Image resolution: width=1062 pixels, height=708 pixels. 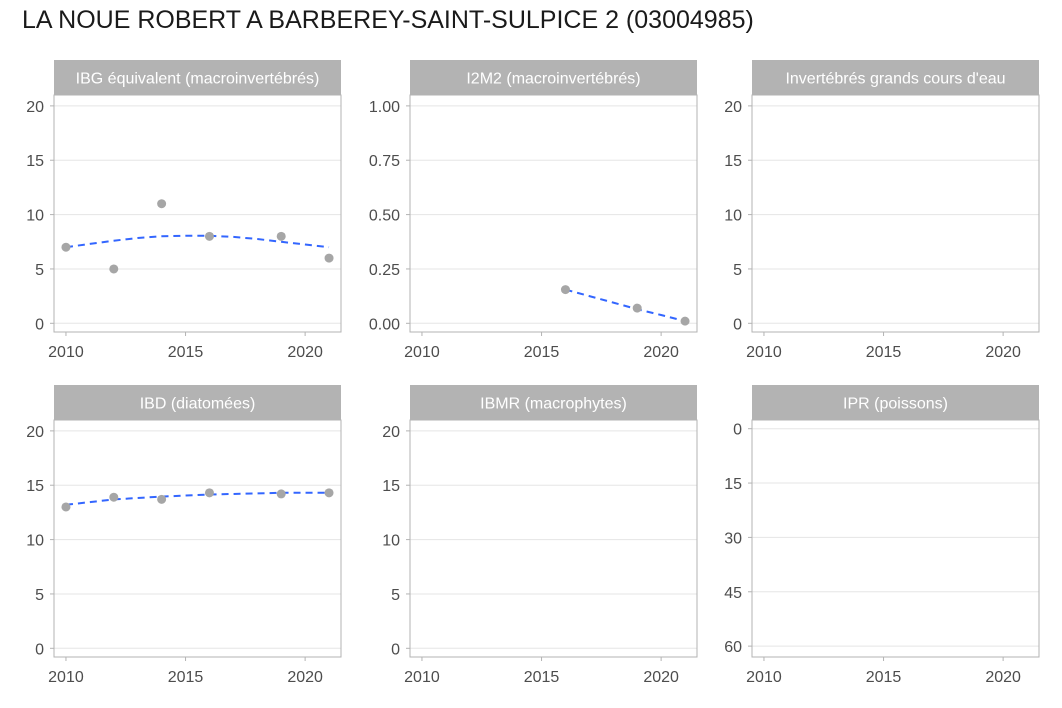 I want to click on y-tick-label: 0.25, so click(x=384, y=270).